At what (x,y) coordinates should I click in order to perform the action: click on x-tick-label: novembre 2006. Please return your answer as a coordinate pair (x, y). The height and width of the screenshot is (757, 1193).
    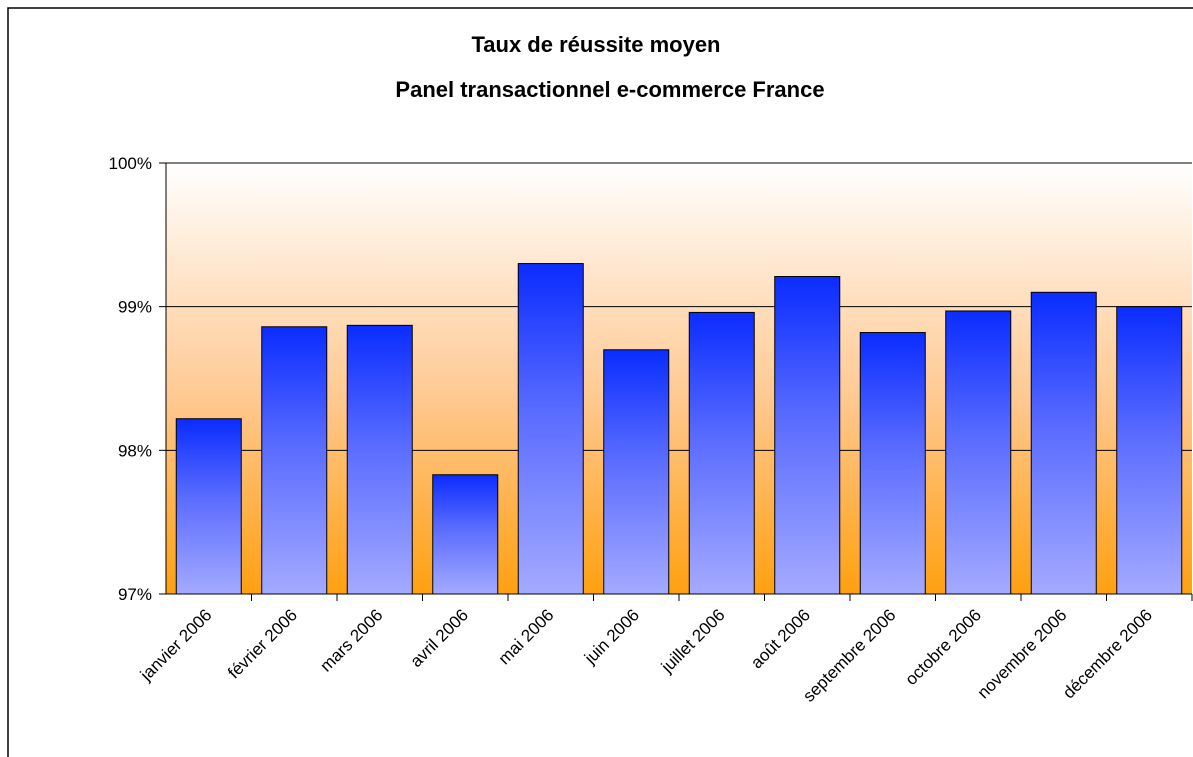
    Looking at the image, I should click on (1022, 653).